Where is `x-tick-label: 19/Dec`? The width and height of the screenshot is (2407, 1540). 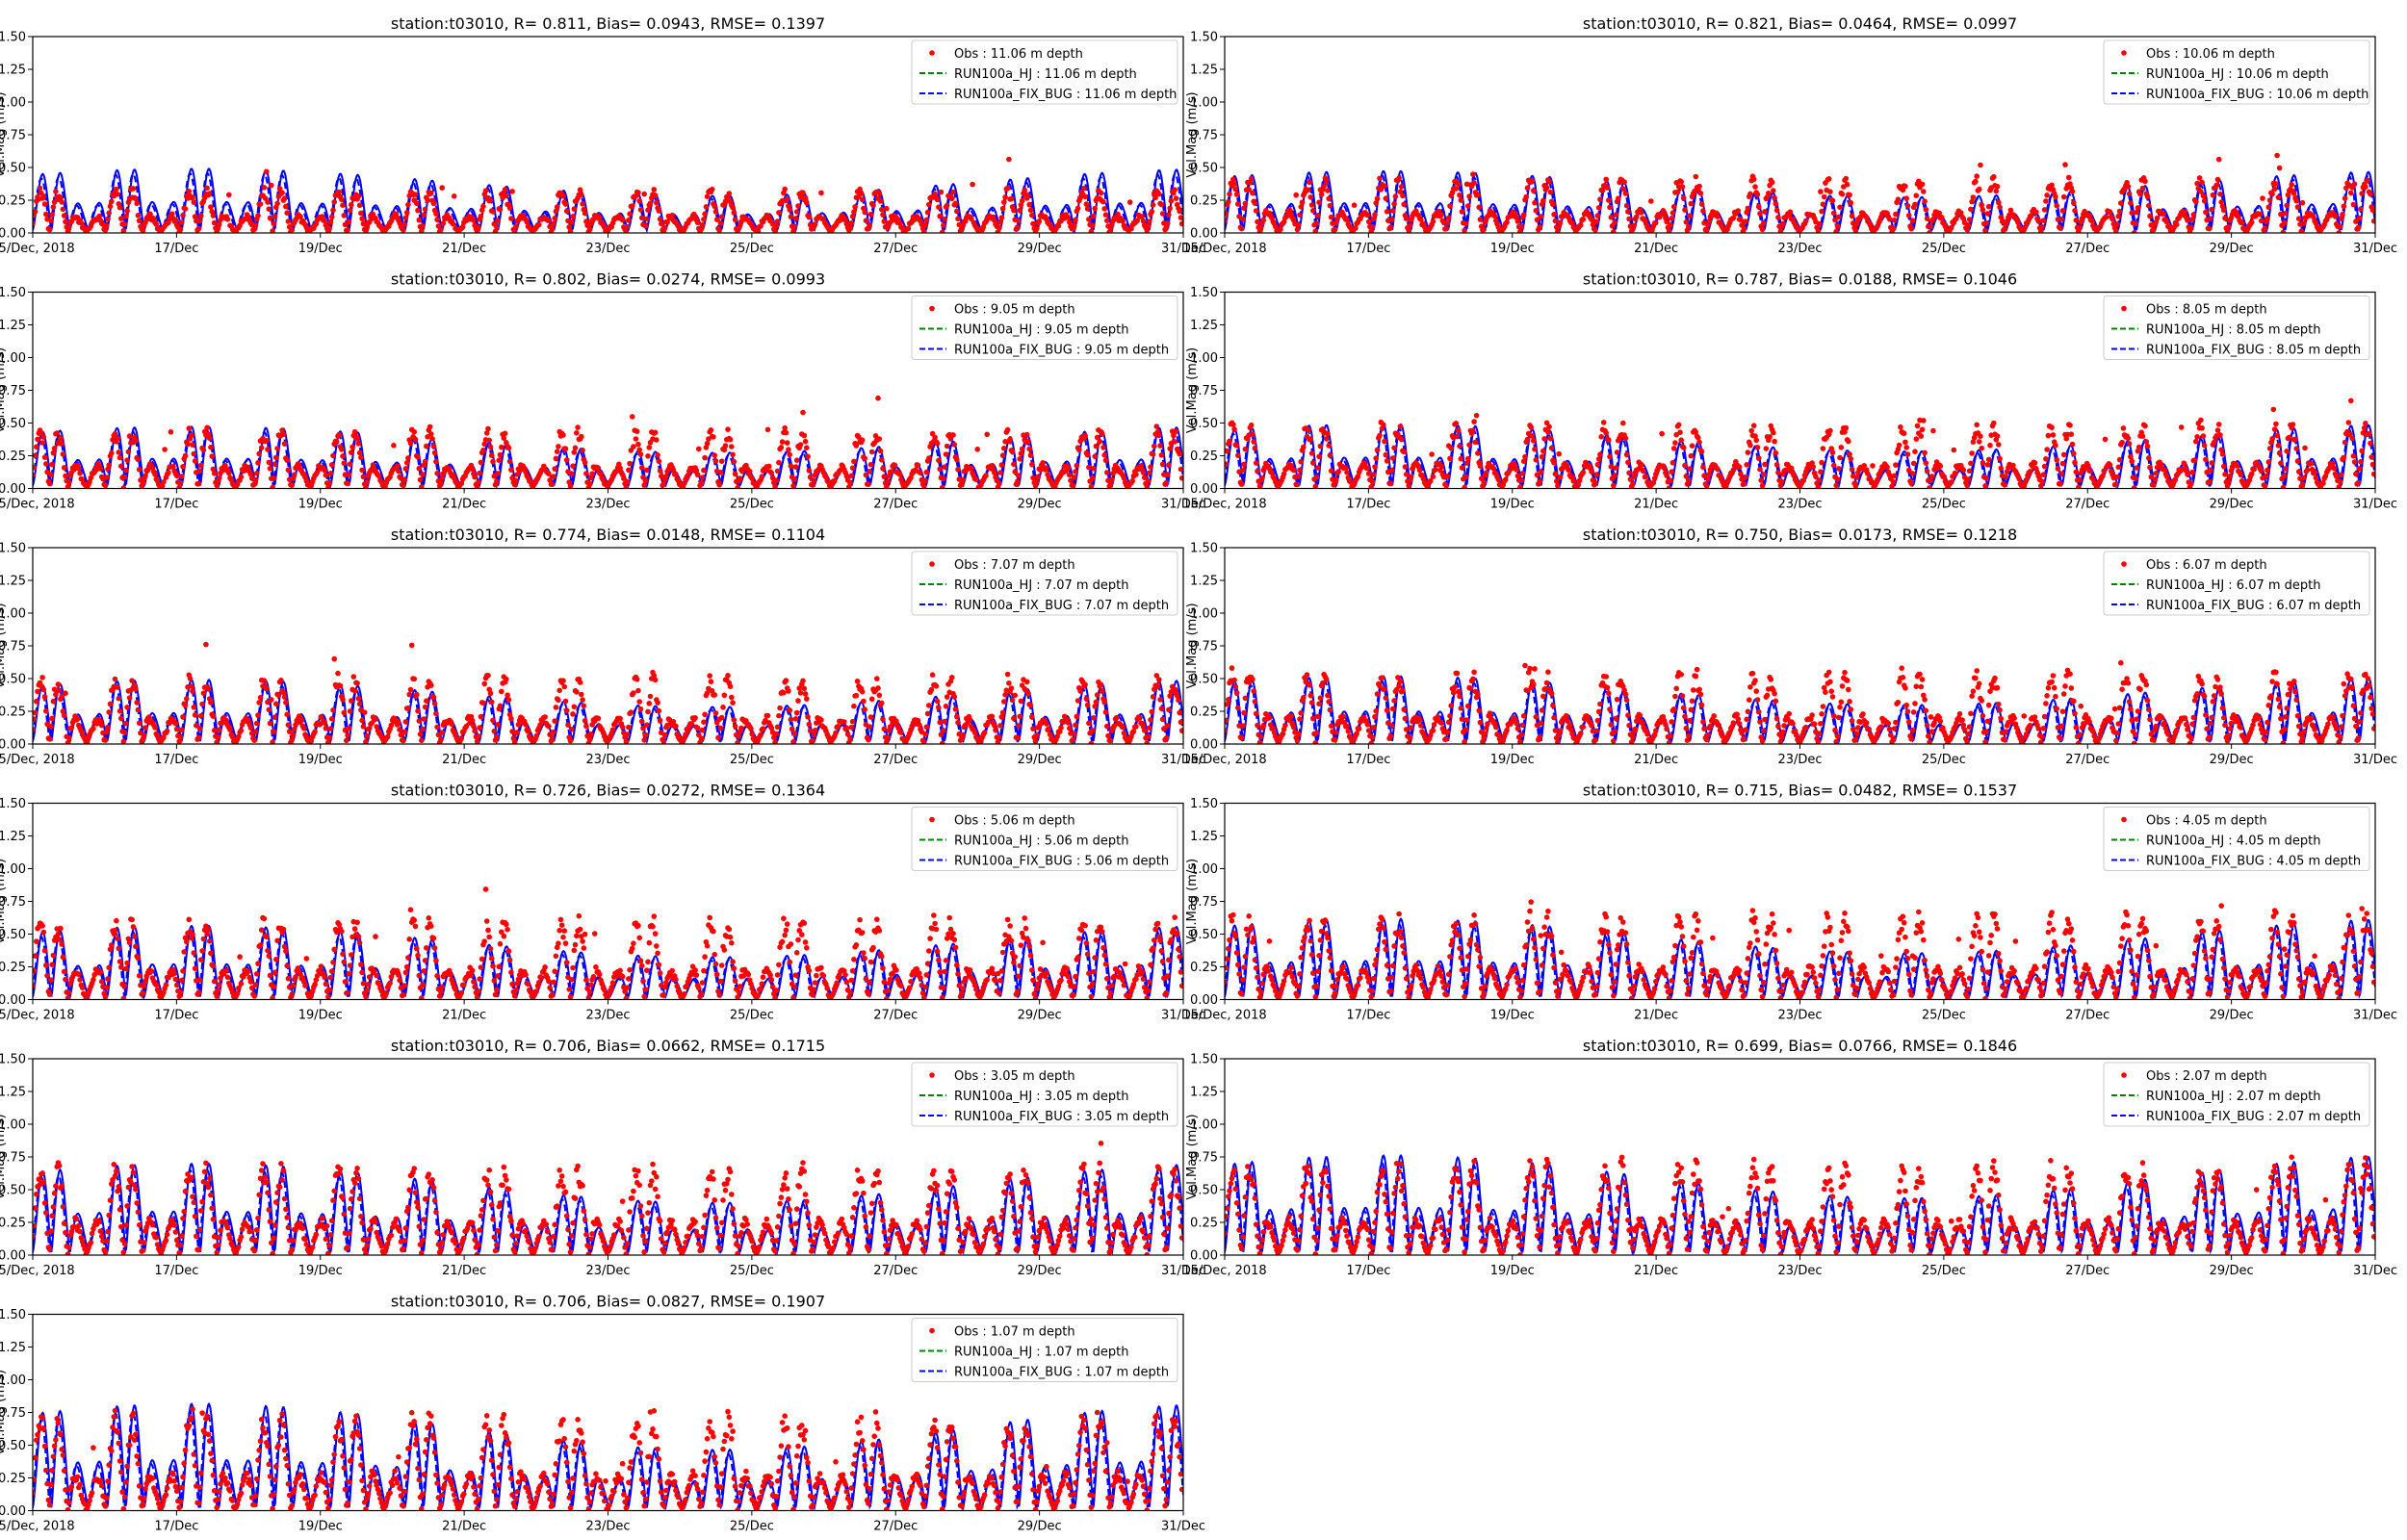
x-tick-label: 19/Dec is located at coordinates (320, 249).